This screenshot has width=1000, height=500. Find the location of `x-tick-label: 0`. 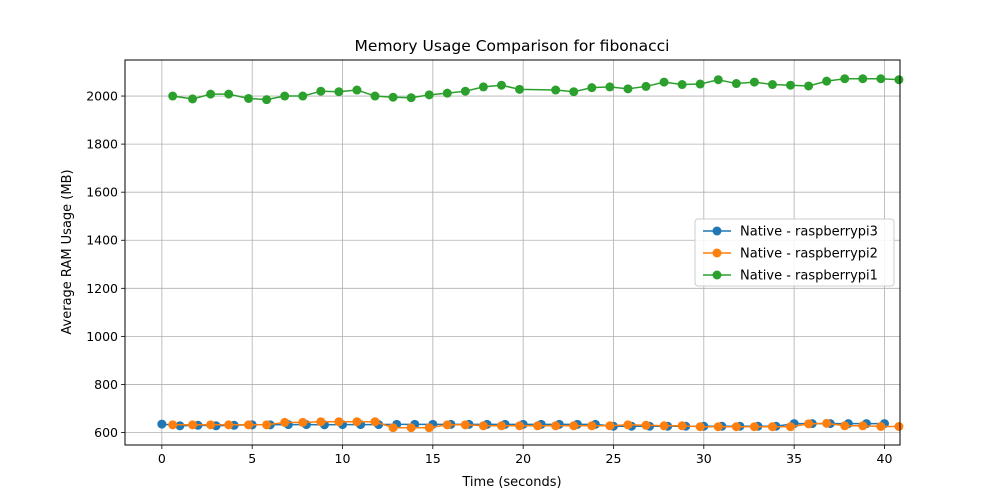

x-tick-label: 0 is located at coordinates (162, 458).